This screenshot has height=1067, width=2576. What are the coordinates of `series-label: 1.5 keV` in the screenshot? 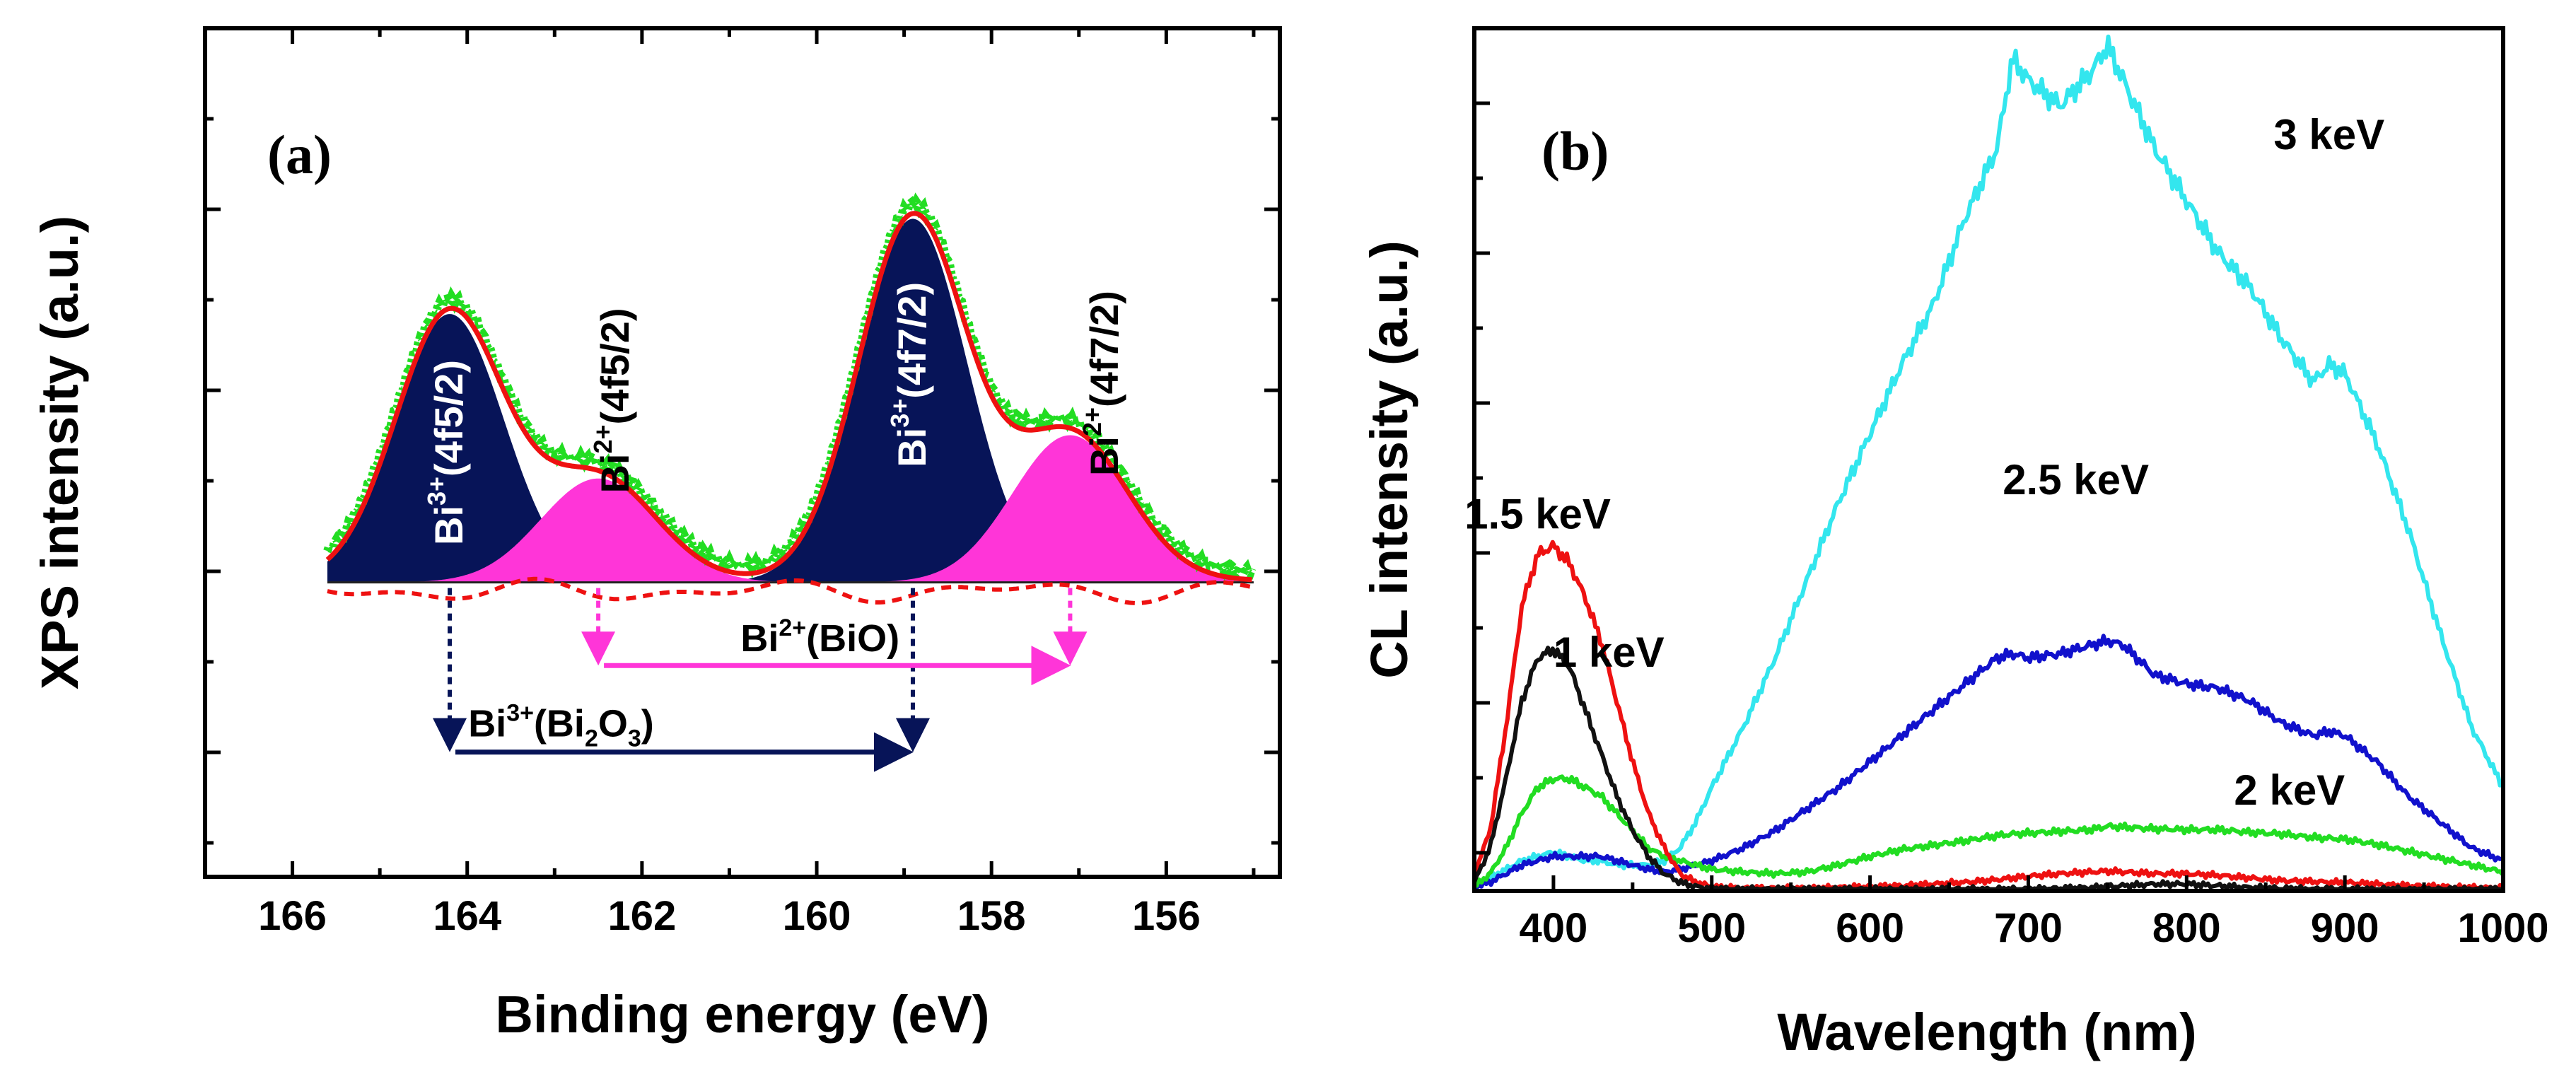 It's located at (1537, 514).